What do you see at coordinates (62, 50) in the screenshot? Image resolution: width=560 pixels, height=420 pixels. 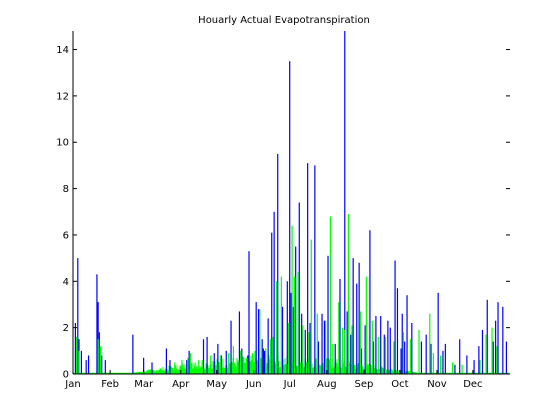 I see `y-tick-label-14: 14` at bounding box center [62, 50].